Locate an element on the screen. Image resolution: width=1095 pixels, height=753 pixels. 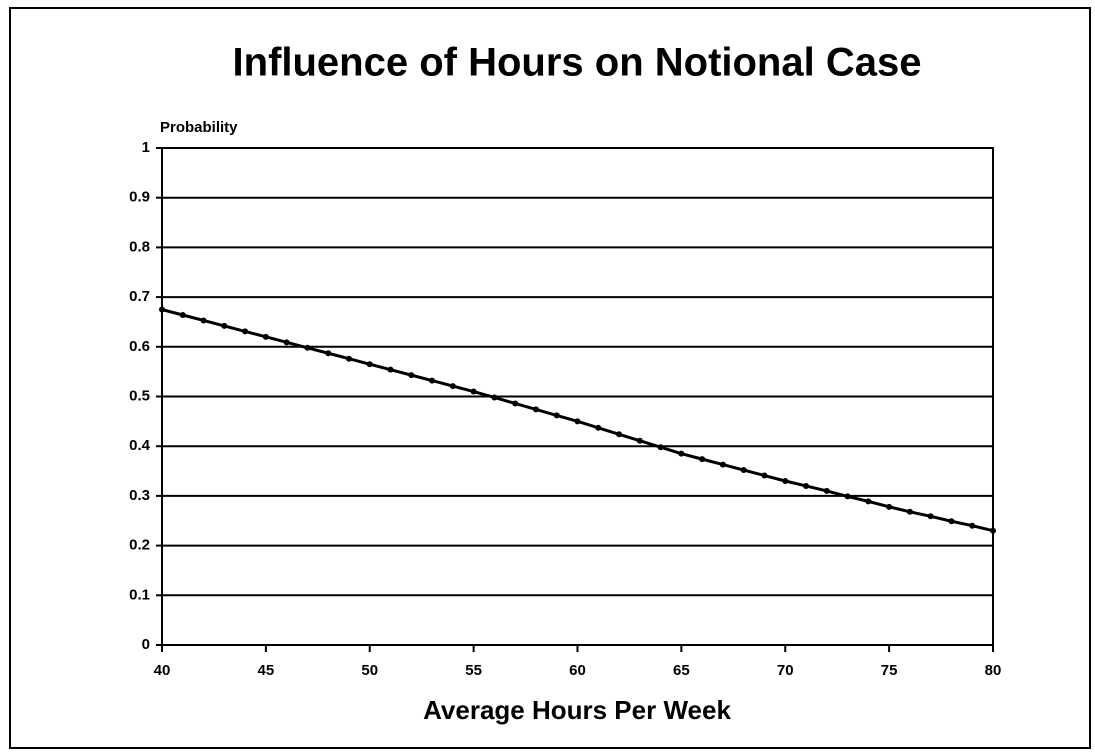
y-tick-label: 0.3 is located at coordinates (139, 495).